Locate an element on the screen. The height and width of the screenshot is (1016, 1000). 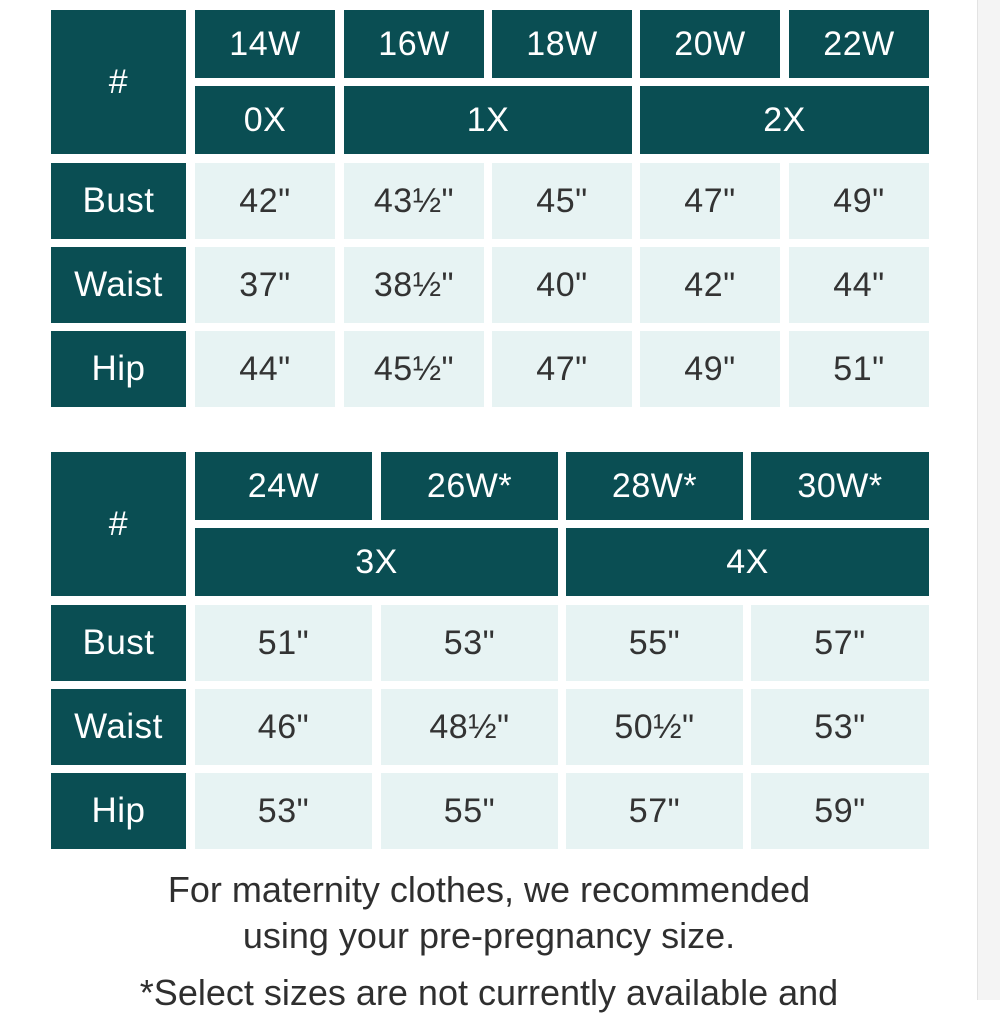
table-cell: 43½" is located at coordinates (414, 201).